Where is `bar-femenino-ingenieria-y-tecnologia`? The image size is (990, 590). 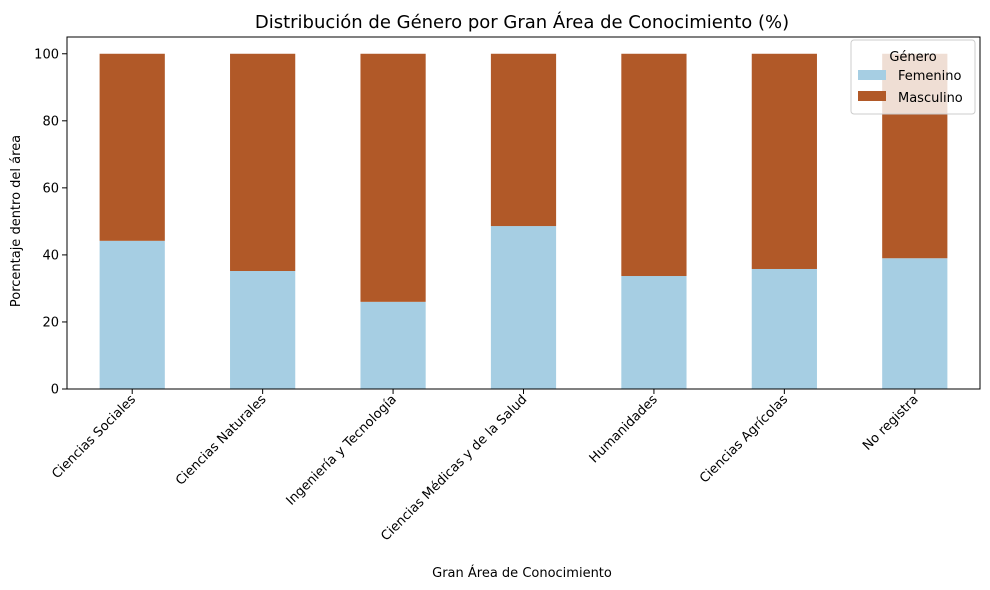 bar-femenino-ingenieria-y-tecnologia is located at coordinates (393, 345).